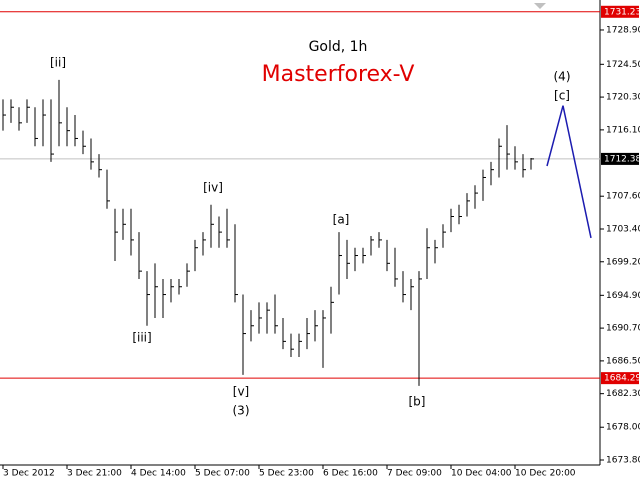  Describe the element at coordinates (241, 411) in the screenshot. I see `wave-label: (3)` at that location.